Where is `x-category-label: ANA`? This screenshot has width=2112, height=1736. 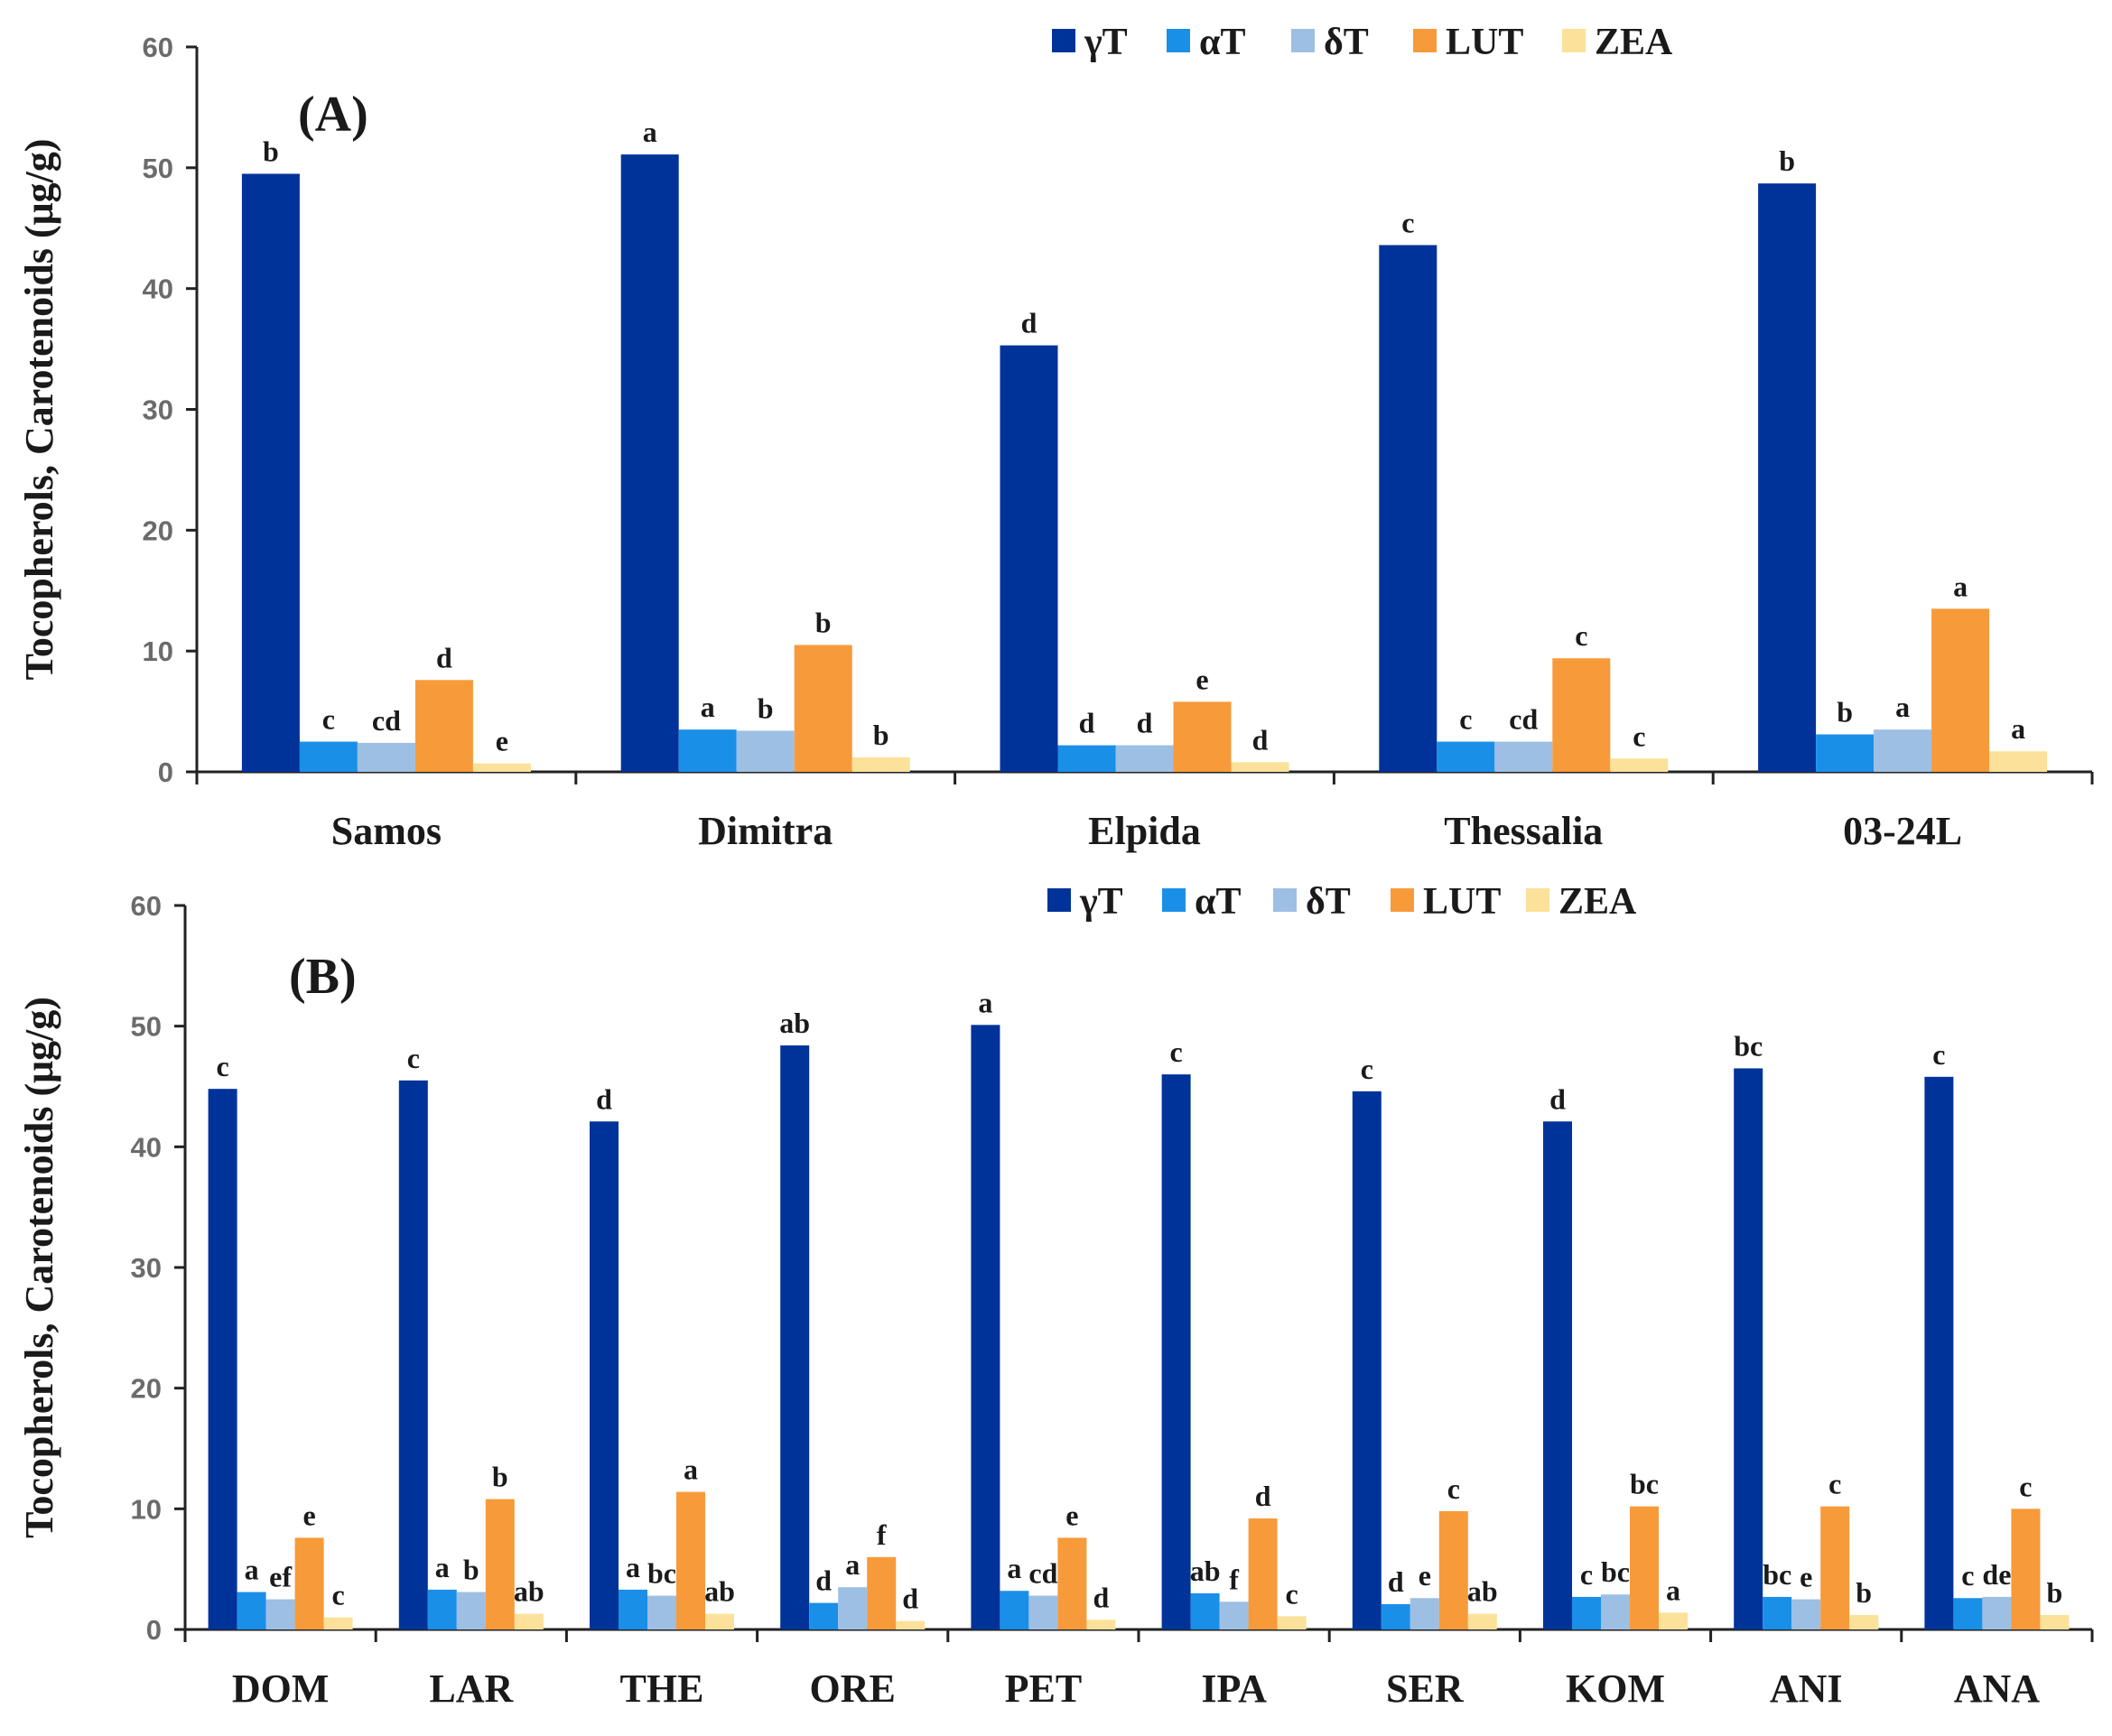 x-category-label: ANA is located at coordinates (1997, 1689).